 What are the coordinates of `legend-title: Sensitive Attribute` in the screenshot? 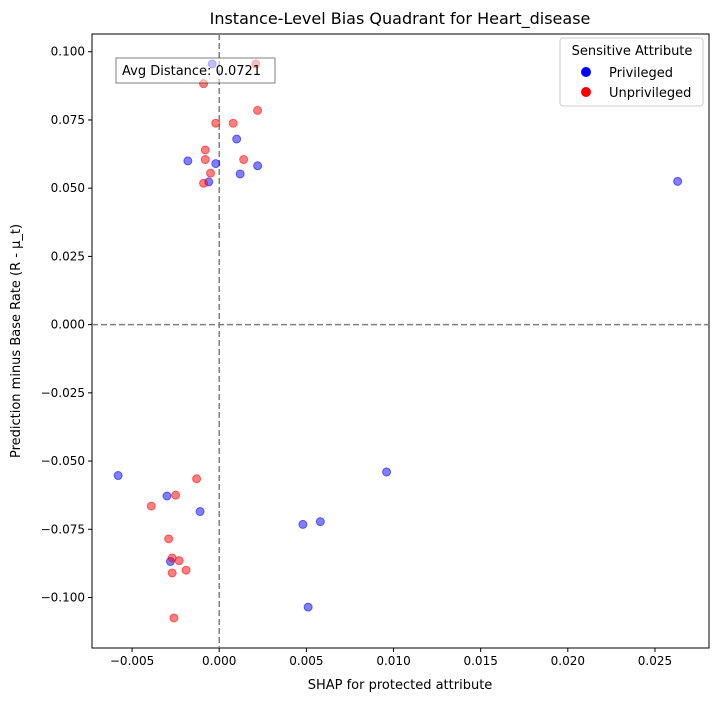 It's located at (632, 51).